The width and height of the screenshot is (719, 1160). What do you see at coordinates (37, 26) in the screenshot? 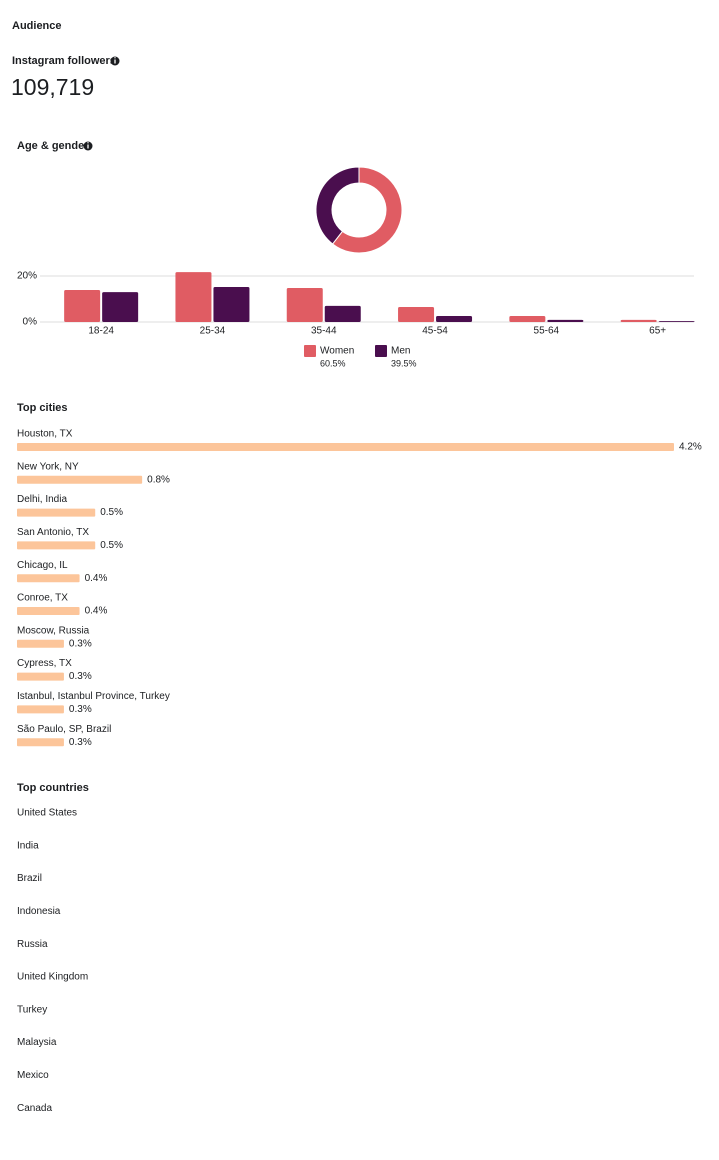
I see `page-title: Audience` at bounding box center [37, 26].